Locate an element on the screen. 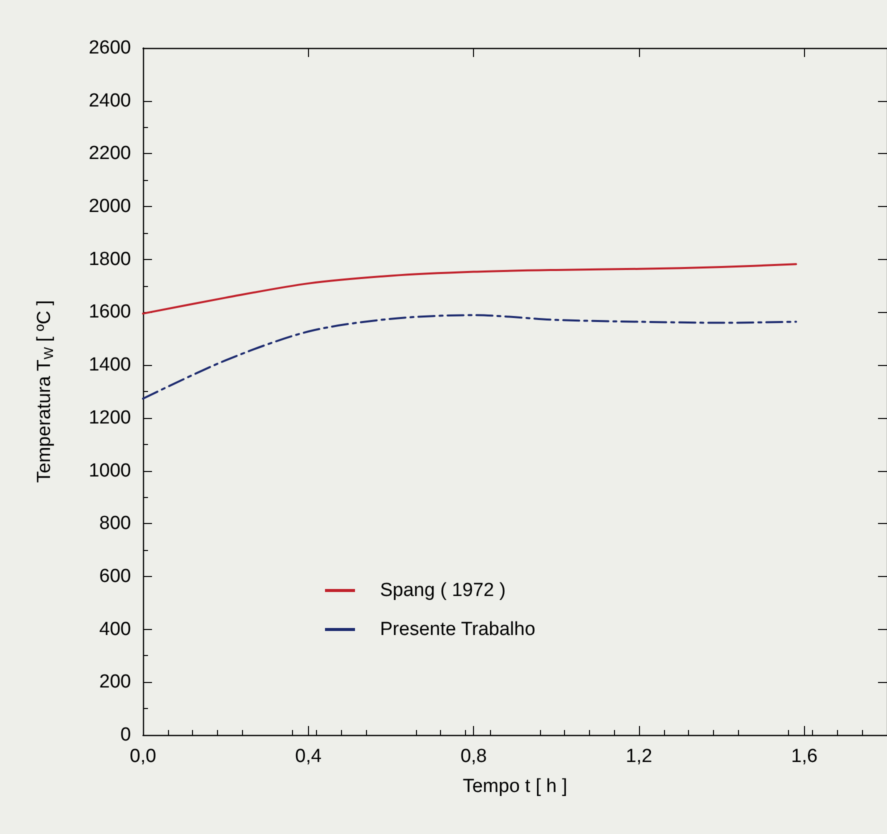  y-tick-label: 400 is located at coordinates (115, 629).